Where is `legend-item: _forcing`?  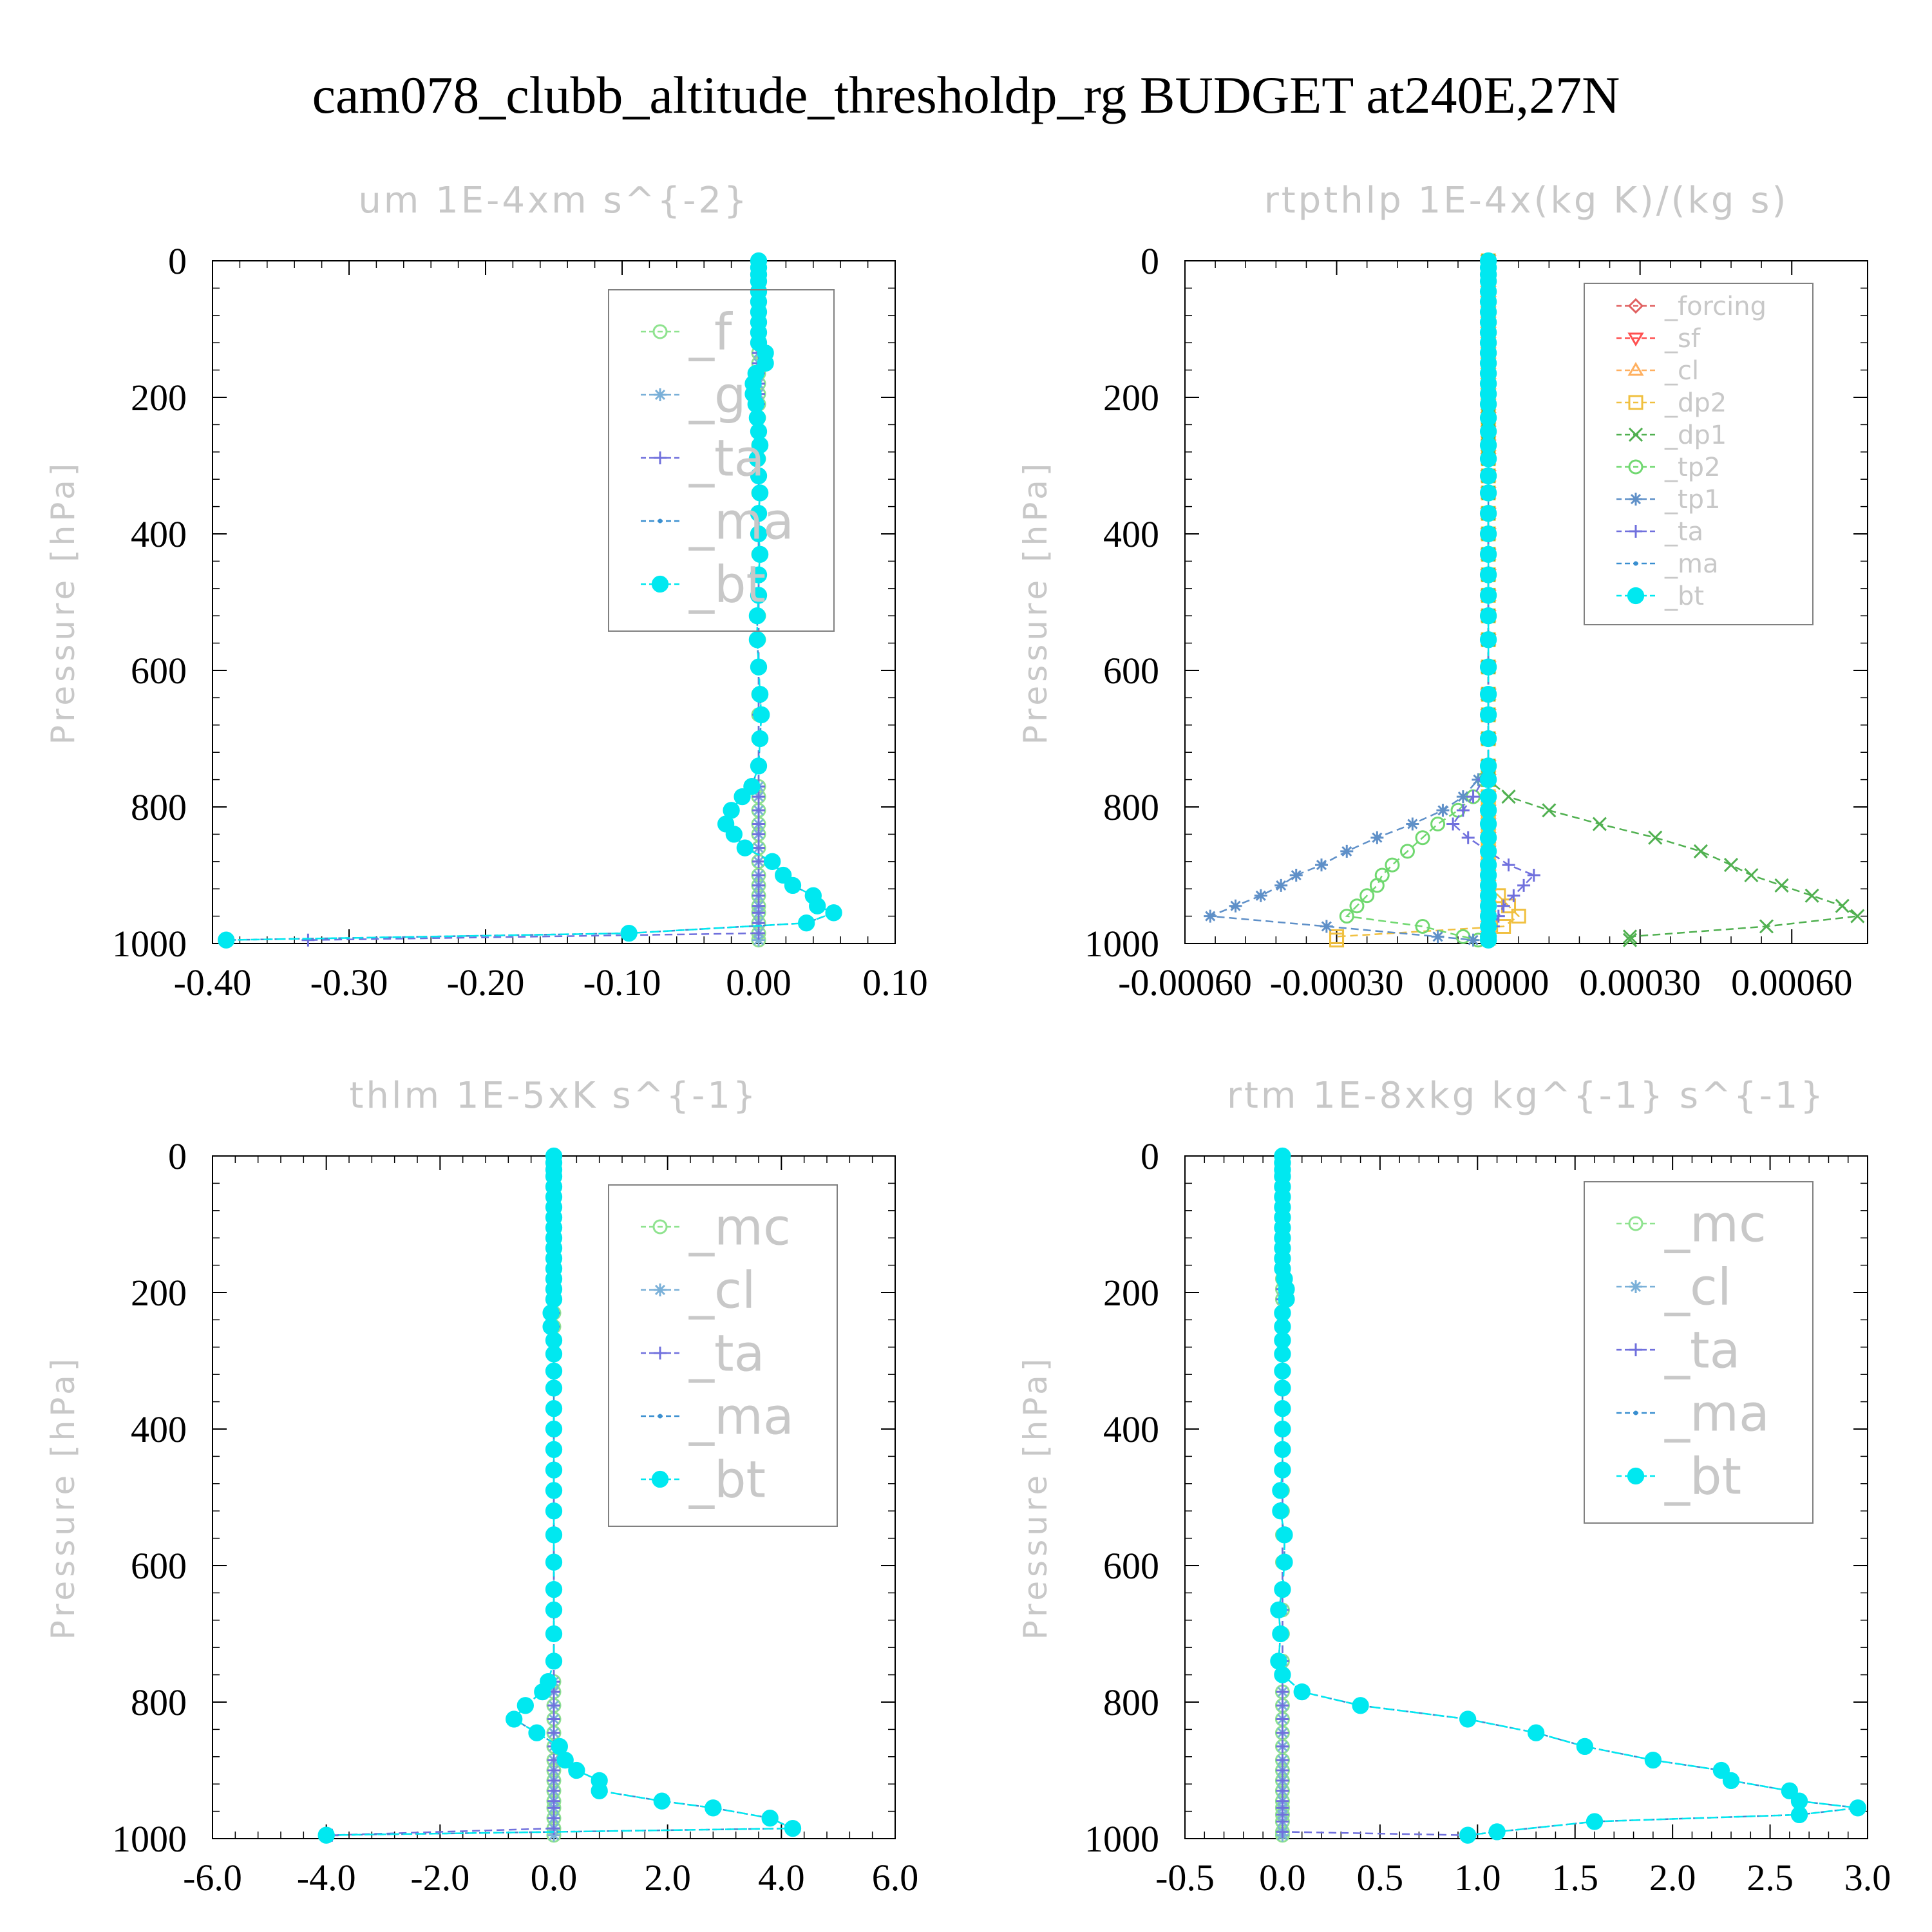
legend-item: _forcing is located at coordinates (1691, 306).